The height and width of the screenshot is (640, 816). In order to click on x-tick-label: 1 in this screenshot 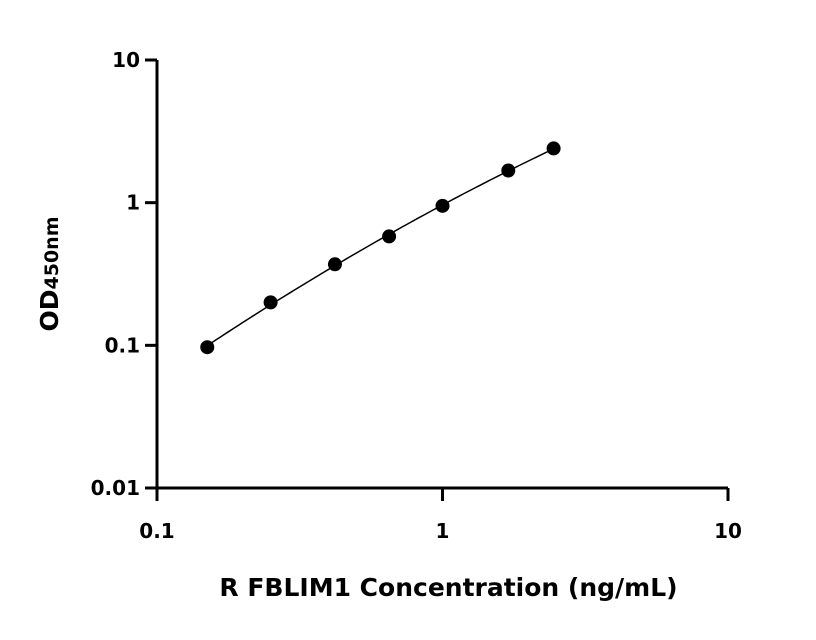, I will do `click(443, 531)`.